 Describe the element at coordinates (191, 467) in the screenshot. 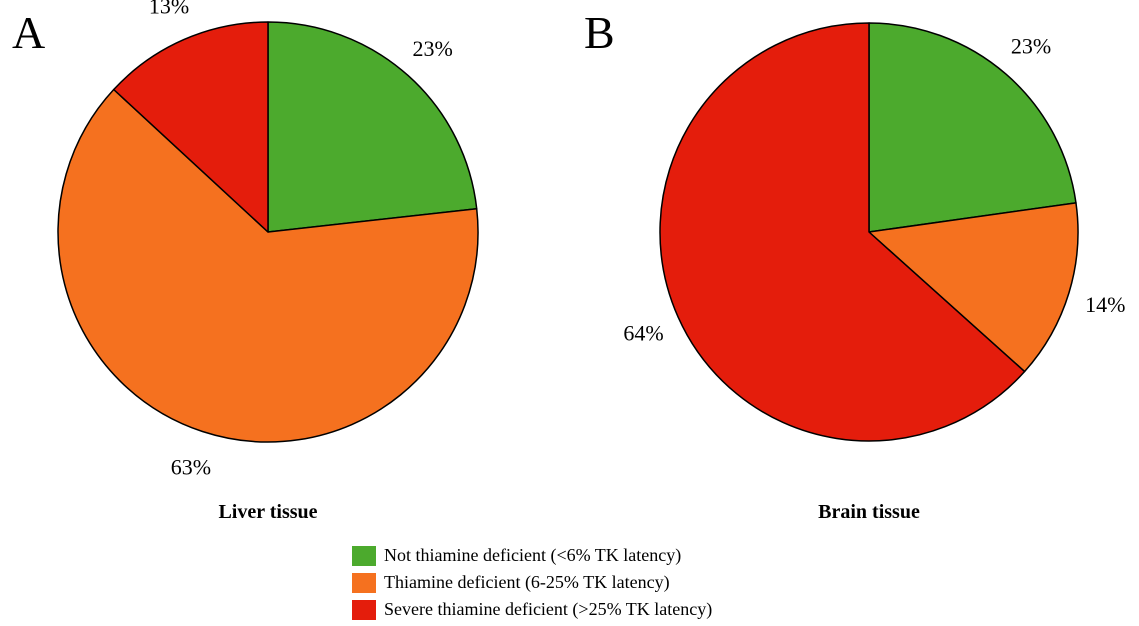

I see `slice-label: 63%` at that location.